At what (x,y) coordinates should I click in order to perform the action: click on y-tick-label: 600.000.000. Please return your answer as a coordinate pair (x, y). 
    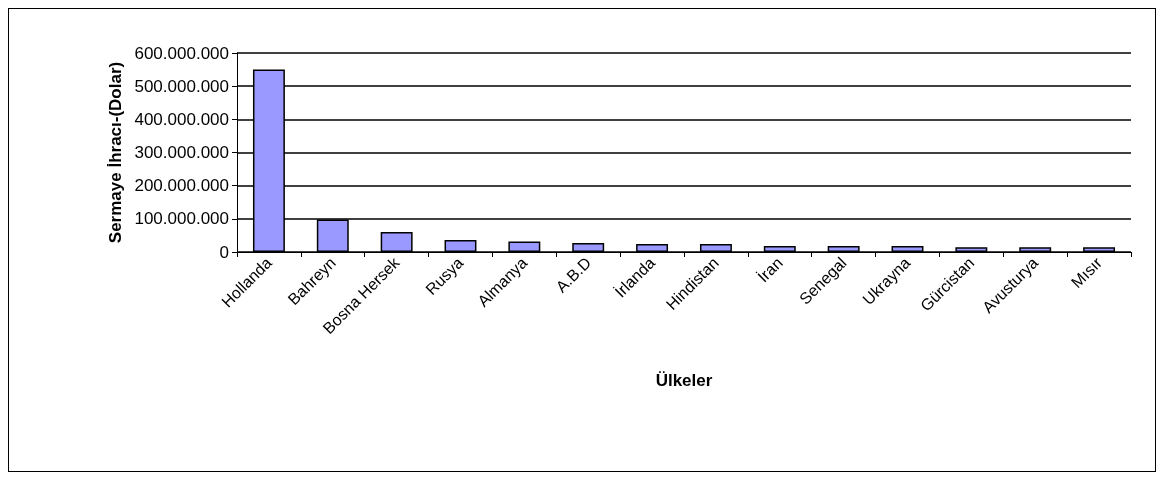
    Looking at the image, I should click on (181, 53).